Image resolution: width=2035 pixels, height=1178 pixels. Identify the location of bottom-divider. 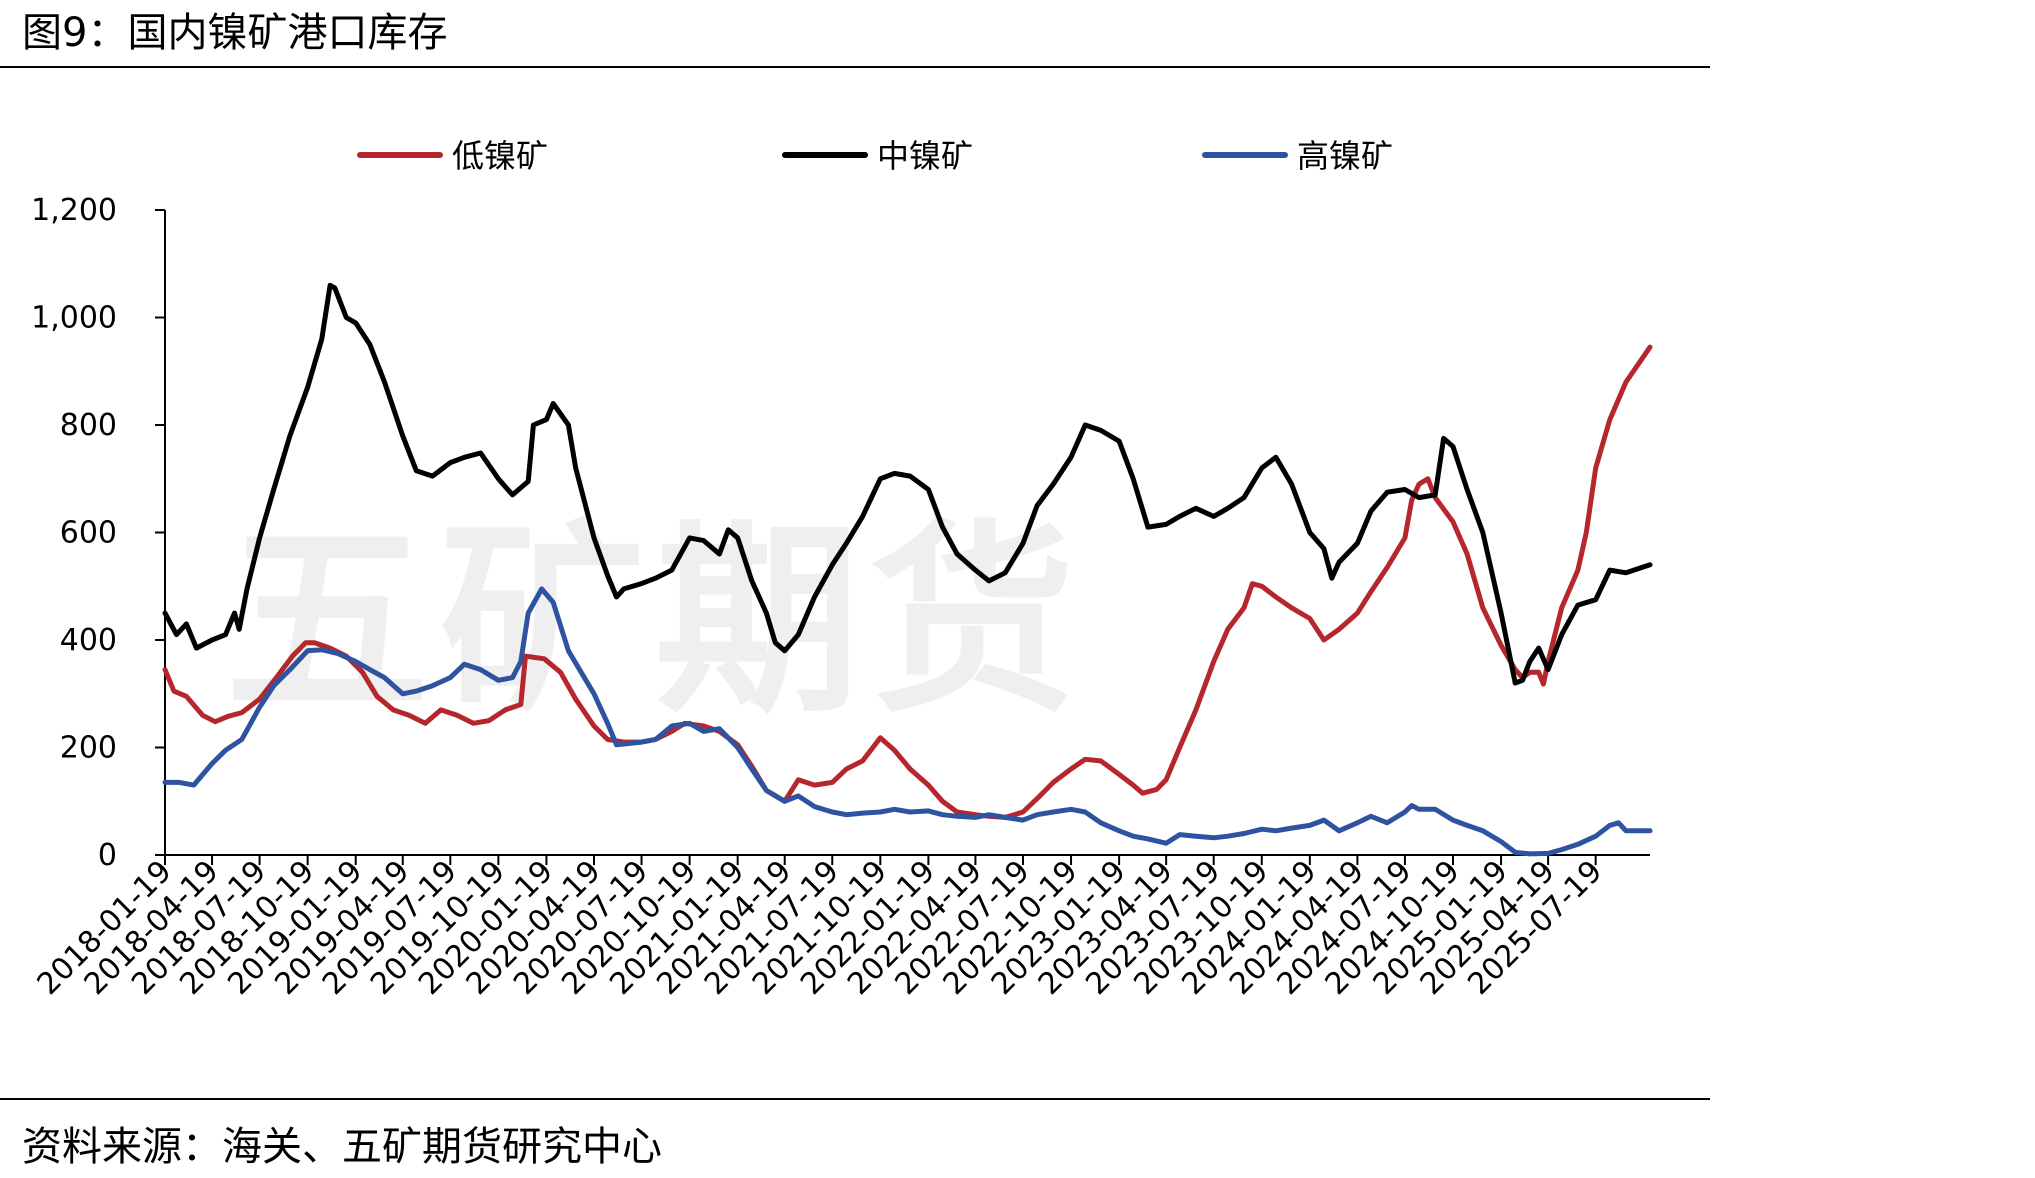
(855, 1099).